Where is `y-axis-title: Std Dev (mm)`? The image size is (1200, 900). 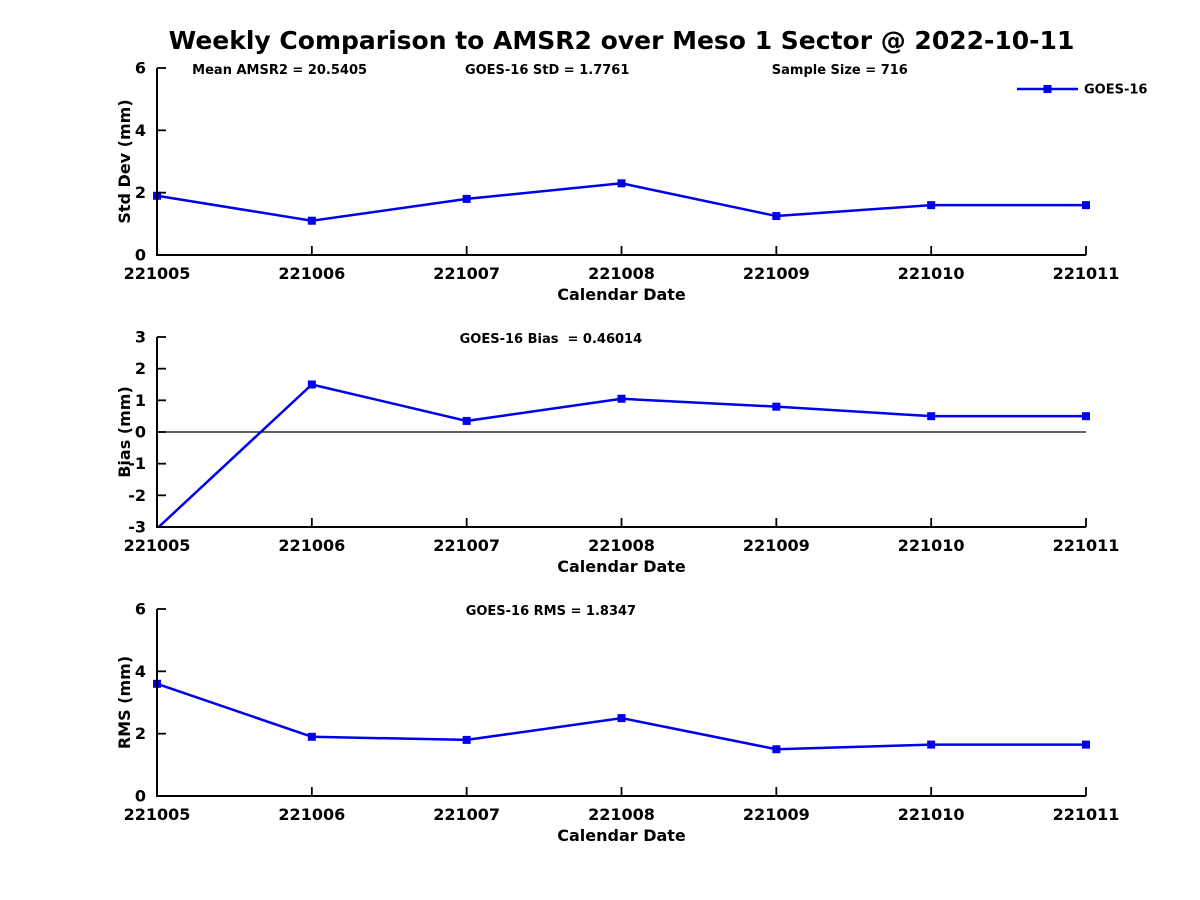
y-axis-title: Std Dev (mm) is located at coordinates (124, 161).